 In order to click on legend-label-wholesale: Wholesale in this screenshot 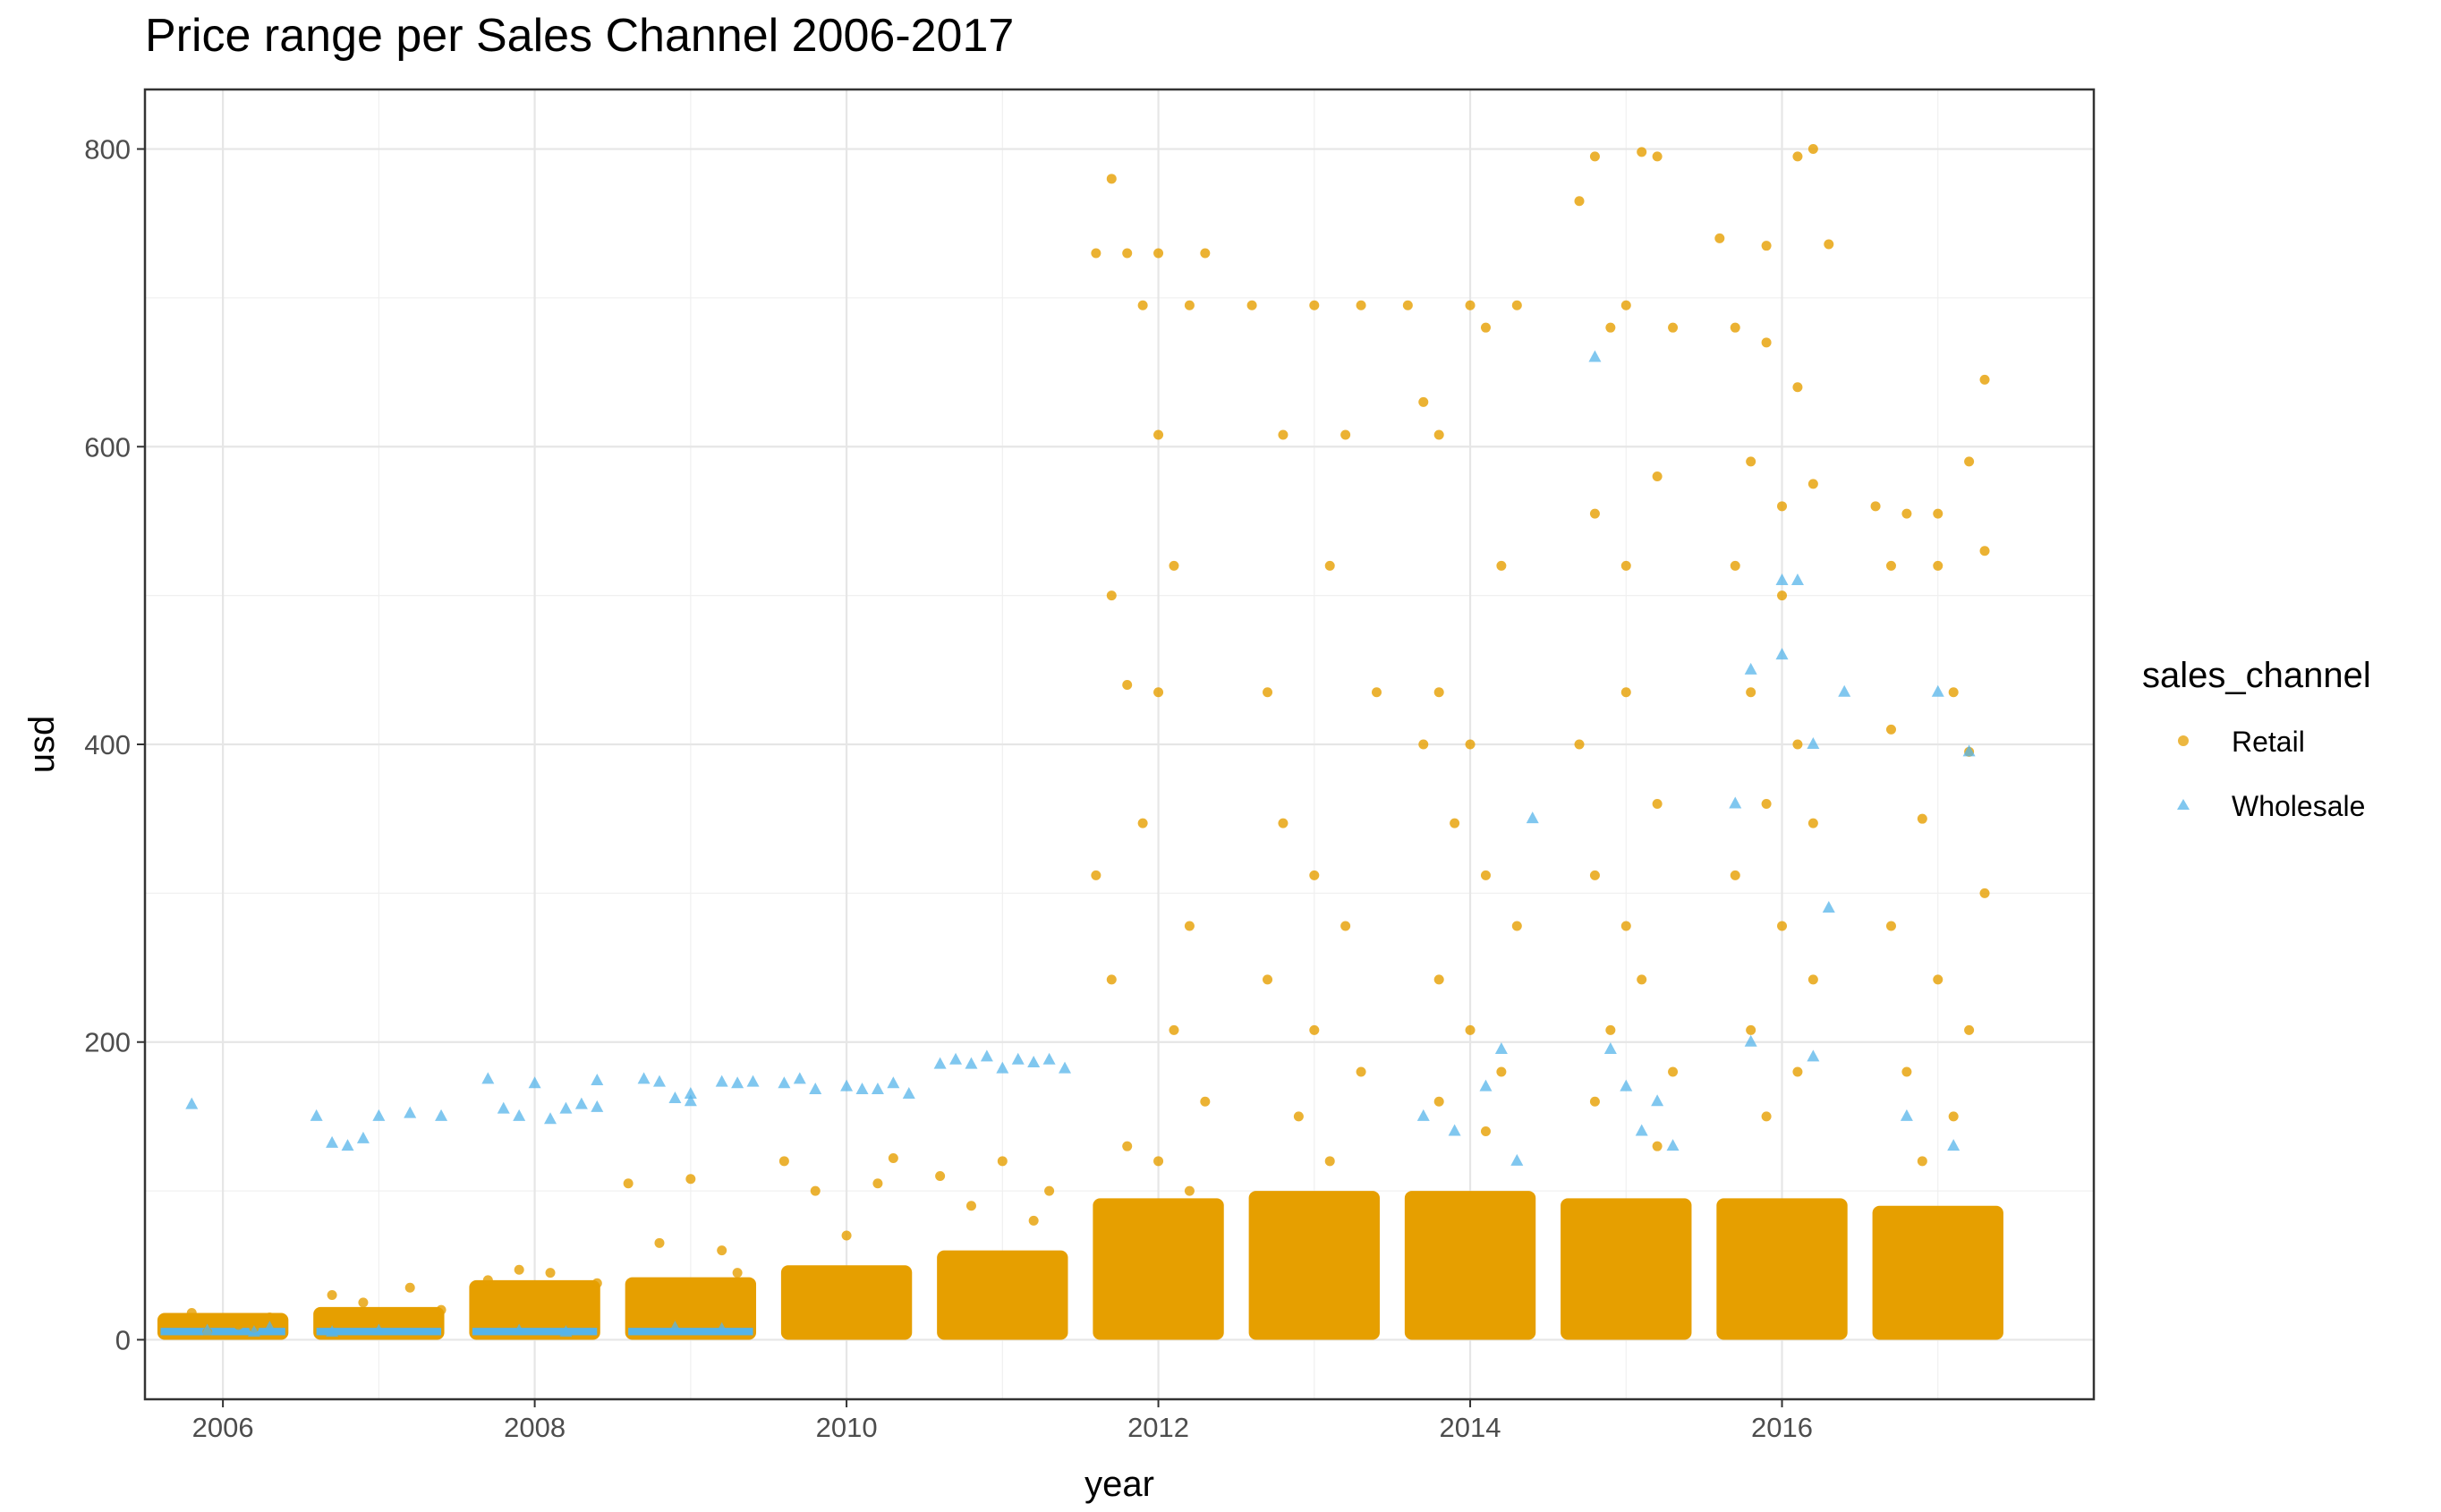, I will do `click(2298, 806)`.